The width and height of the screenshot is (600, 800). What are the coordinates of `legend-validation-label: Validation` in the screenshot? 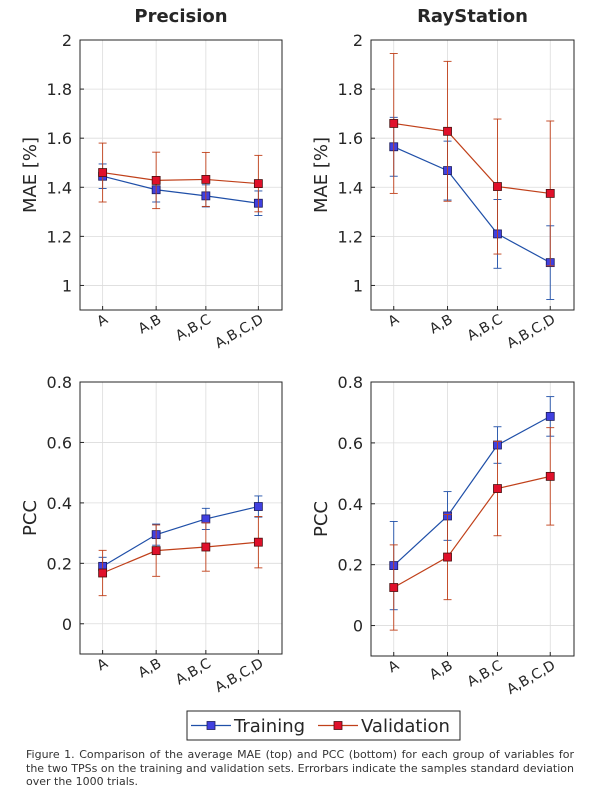 It's located at (405, 726).